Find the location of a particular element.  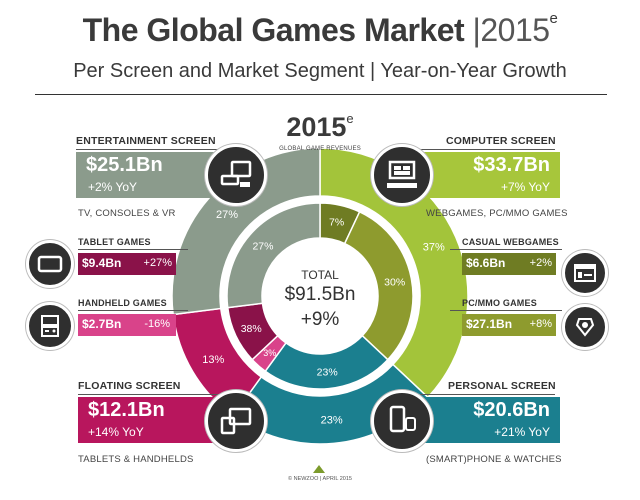

entertainment-caption: TV, CONSOLES & VR is located at coordinates (127, 213).